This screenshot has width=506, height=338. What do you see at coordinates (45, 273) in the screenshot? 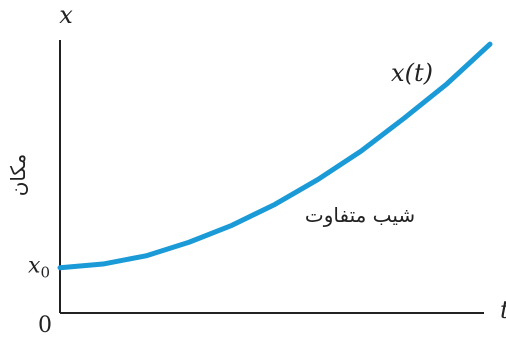
I see `initial-position-subscript: 0` at bounding box center [45, 273].